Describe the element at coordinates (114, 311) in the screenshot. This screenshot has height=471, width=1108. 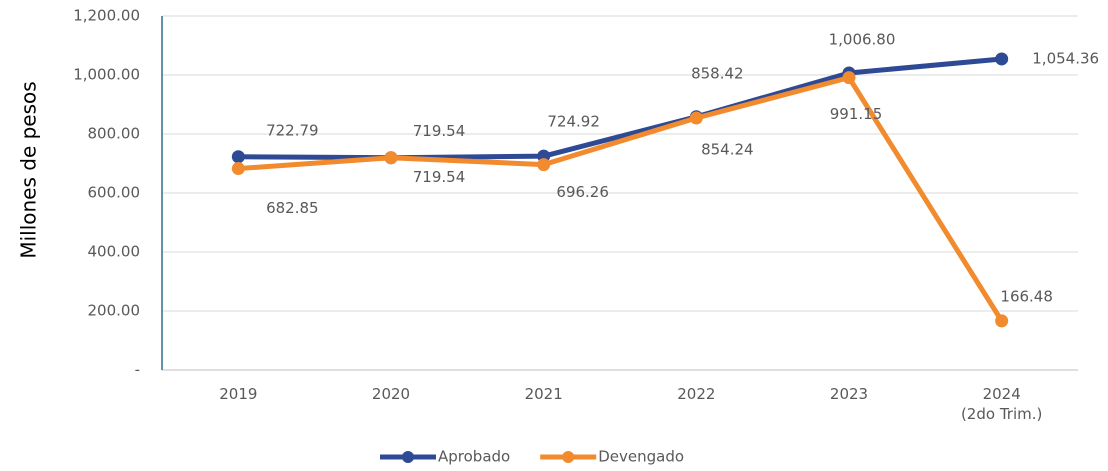
I see `y-tick-label: 200.00` at that location.